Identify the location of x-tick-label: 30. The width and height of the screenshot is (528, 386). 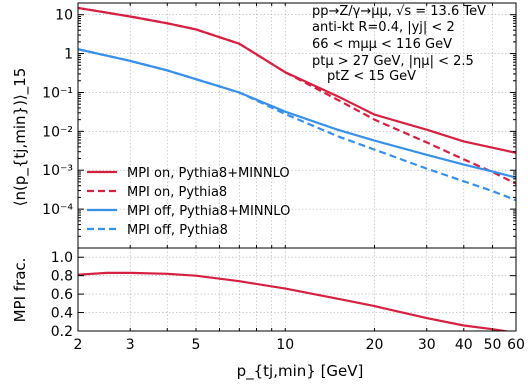
(427, 345).